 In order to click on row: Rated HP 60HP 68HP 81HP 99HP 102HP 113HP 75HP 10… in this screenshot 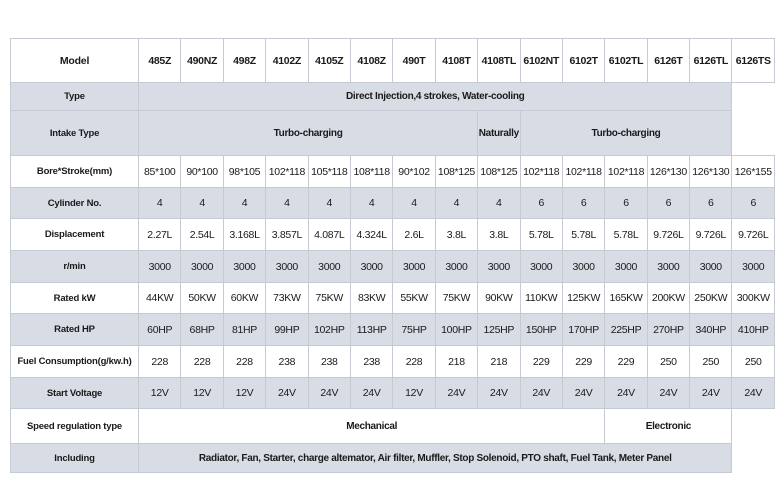, I will do `click(392, 329)`.